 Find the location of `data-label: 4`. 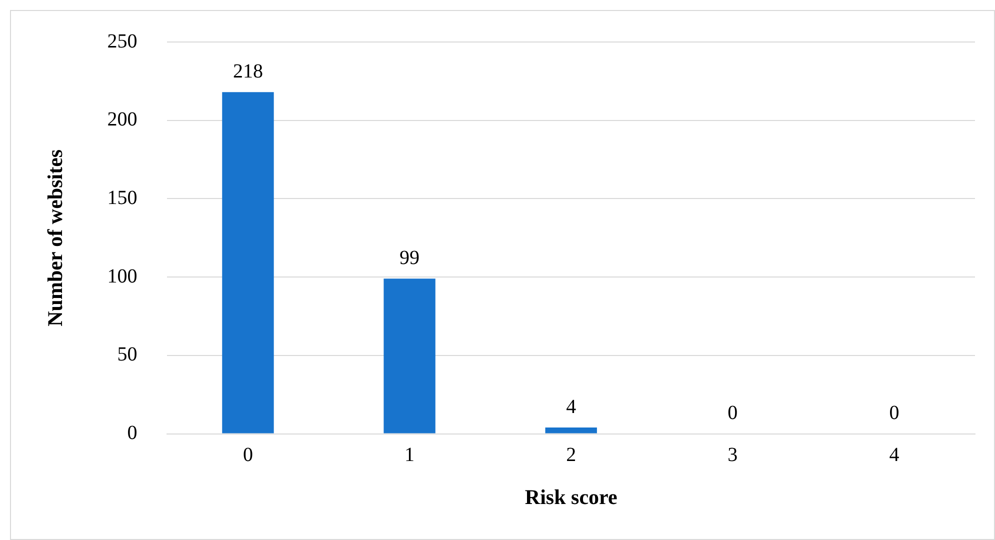

data-label: 4 is located at coordinates (571, 407).